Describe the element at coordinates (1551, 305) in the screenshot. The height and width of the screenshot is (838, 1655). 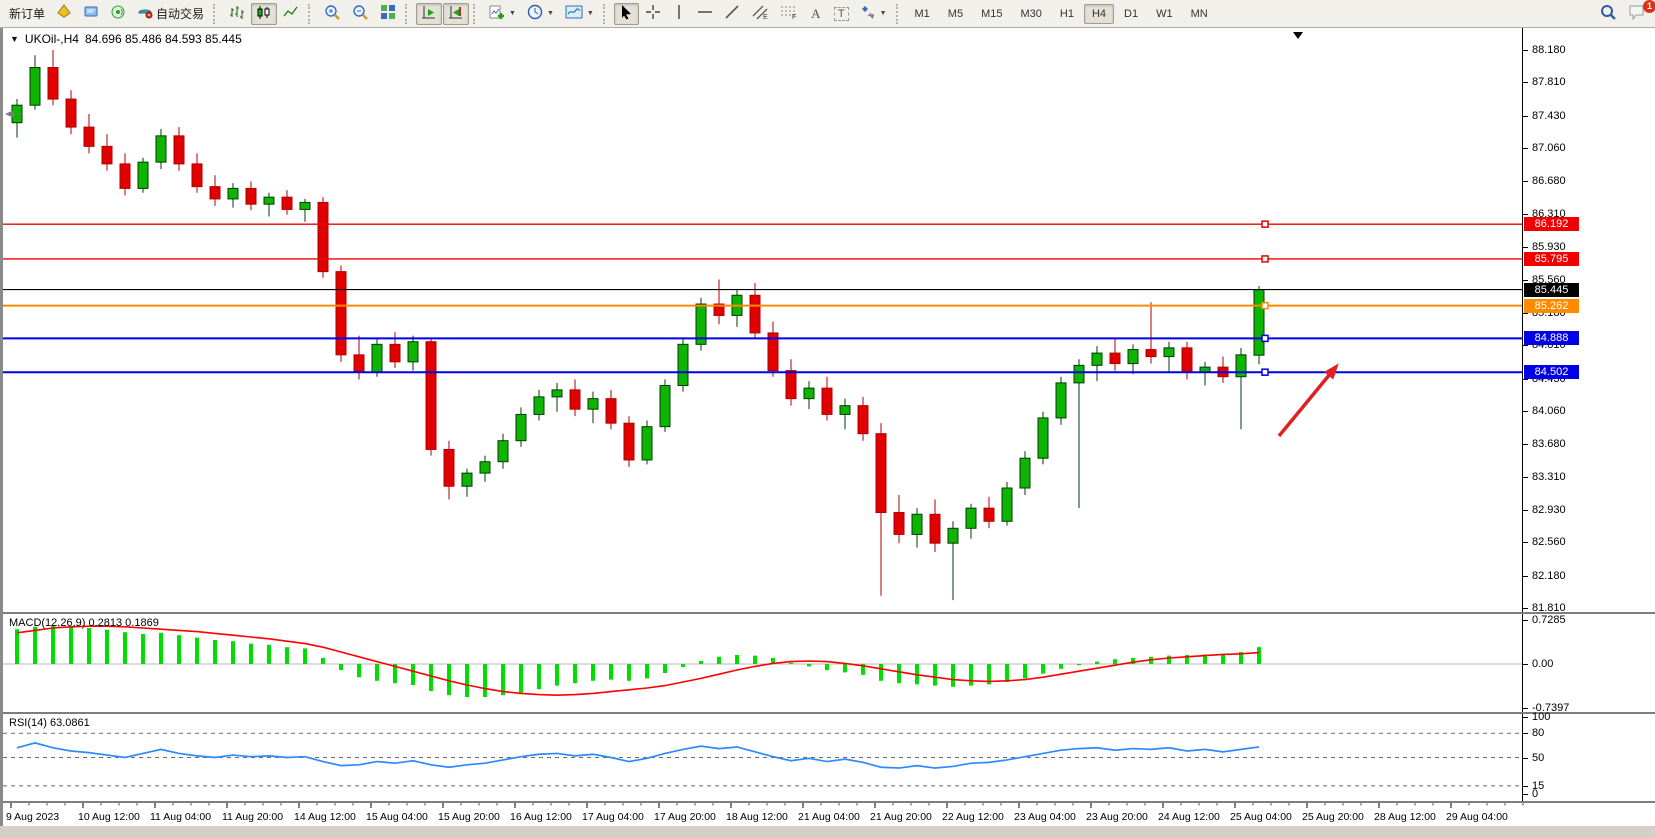
I see `price-level-badge: 85.262` at that location.